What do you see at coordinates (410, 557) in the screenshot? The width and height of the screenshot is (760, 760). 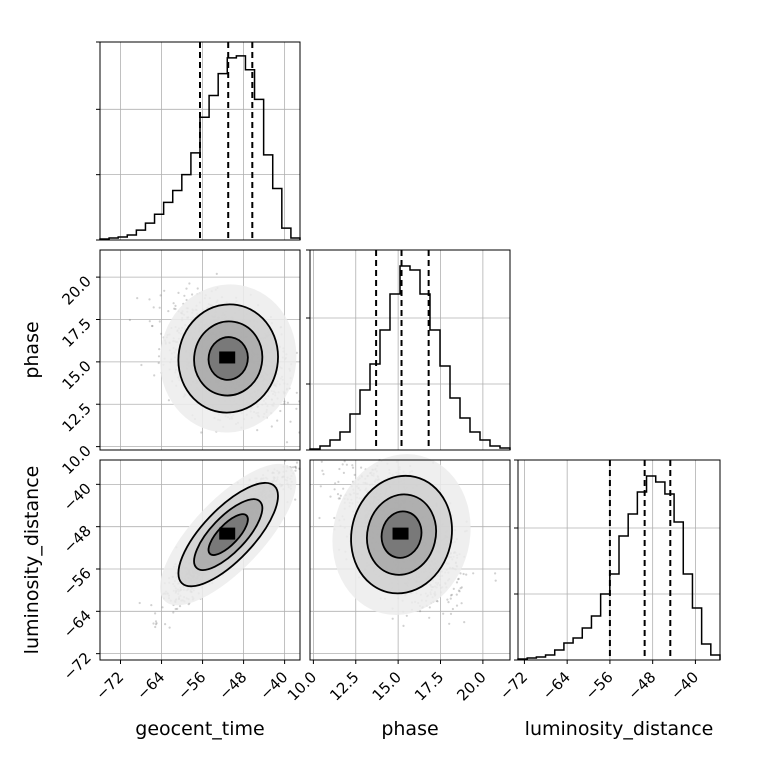 I see `scatter-phase-vs-luminosity_distance` at bounding box center [410, 557].